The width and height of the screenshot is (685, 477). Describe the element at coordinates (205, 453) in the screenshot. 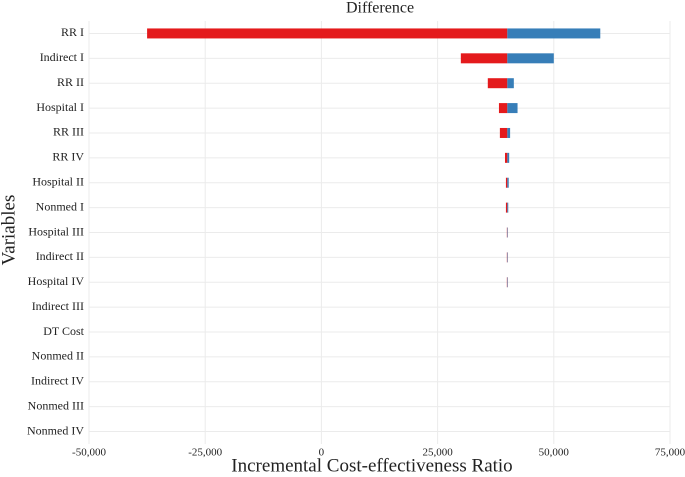

I see `x-tick-label: -25,000` at that location.